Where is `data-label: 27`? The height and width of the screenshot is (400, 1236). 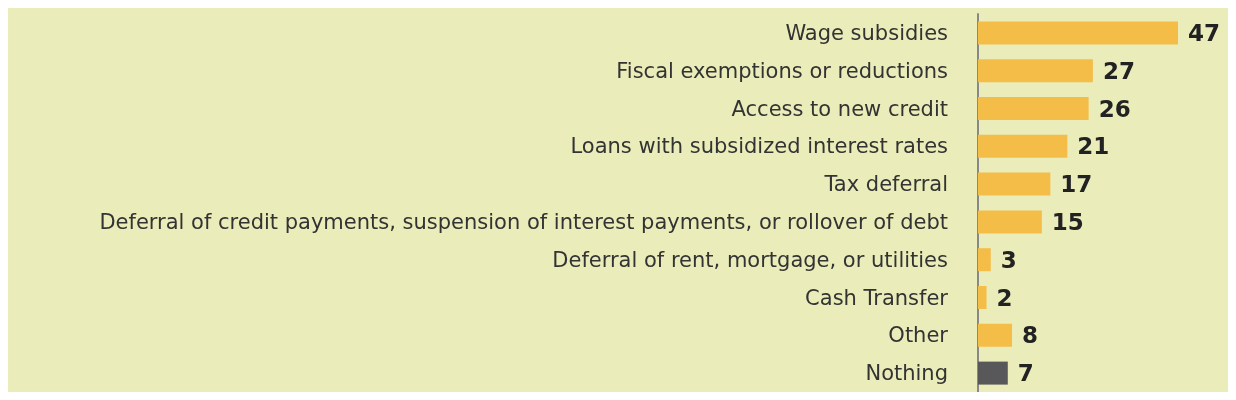
data-label: 27 is located at coordinates (1118, 70).